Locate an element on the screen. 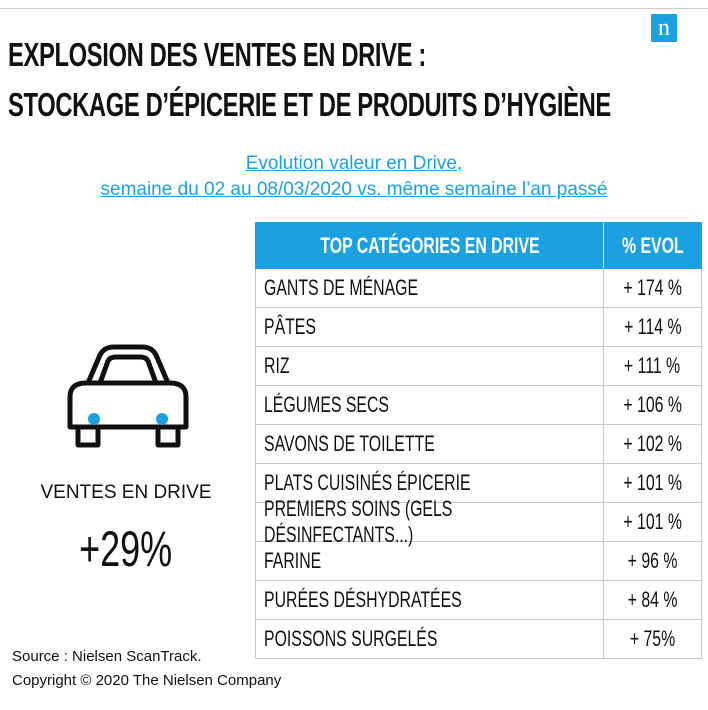  top-rule is located at coordinates (354, 8).